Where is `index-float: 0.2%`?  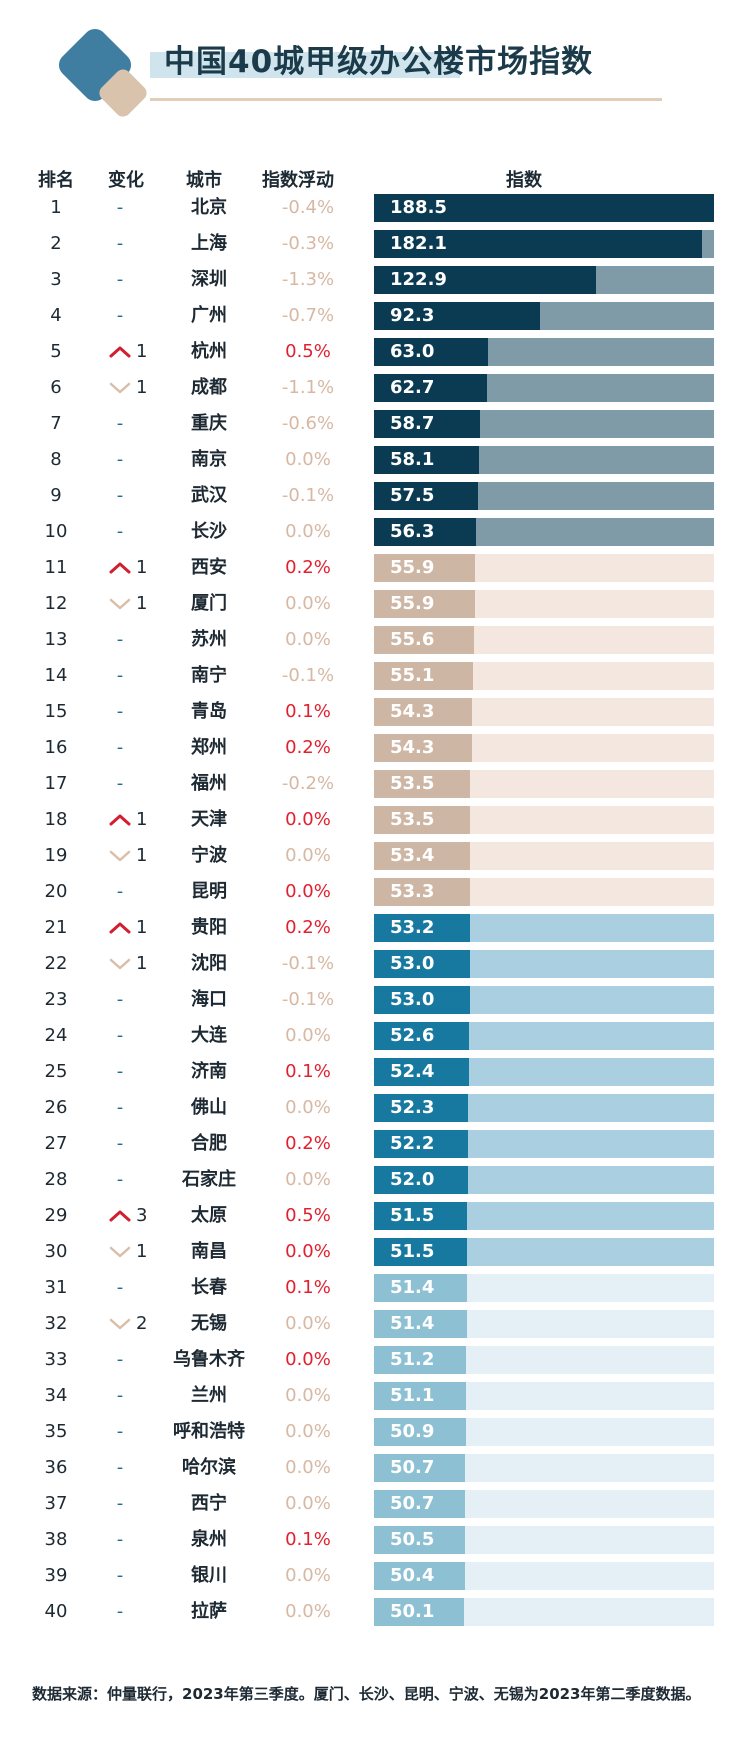
index-float: 0.2% is located at coordinates (308, 1143).